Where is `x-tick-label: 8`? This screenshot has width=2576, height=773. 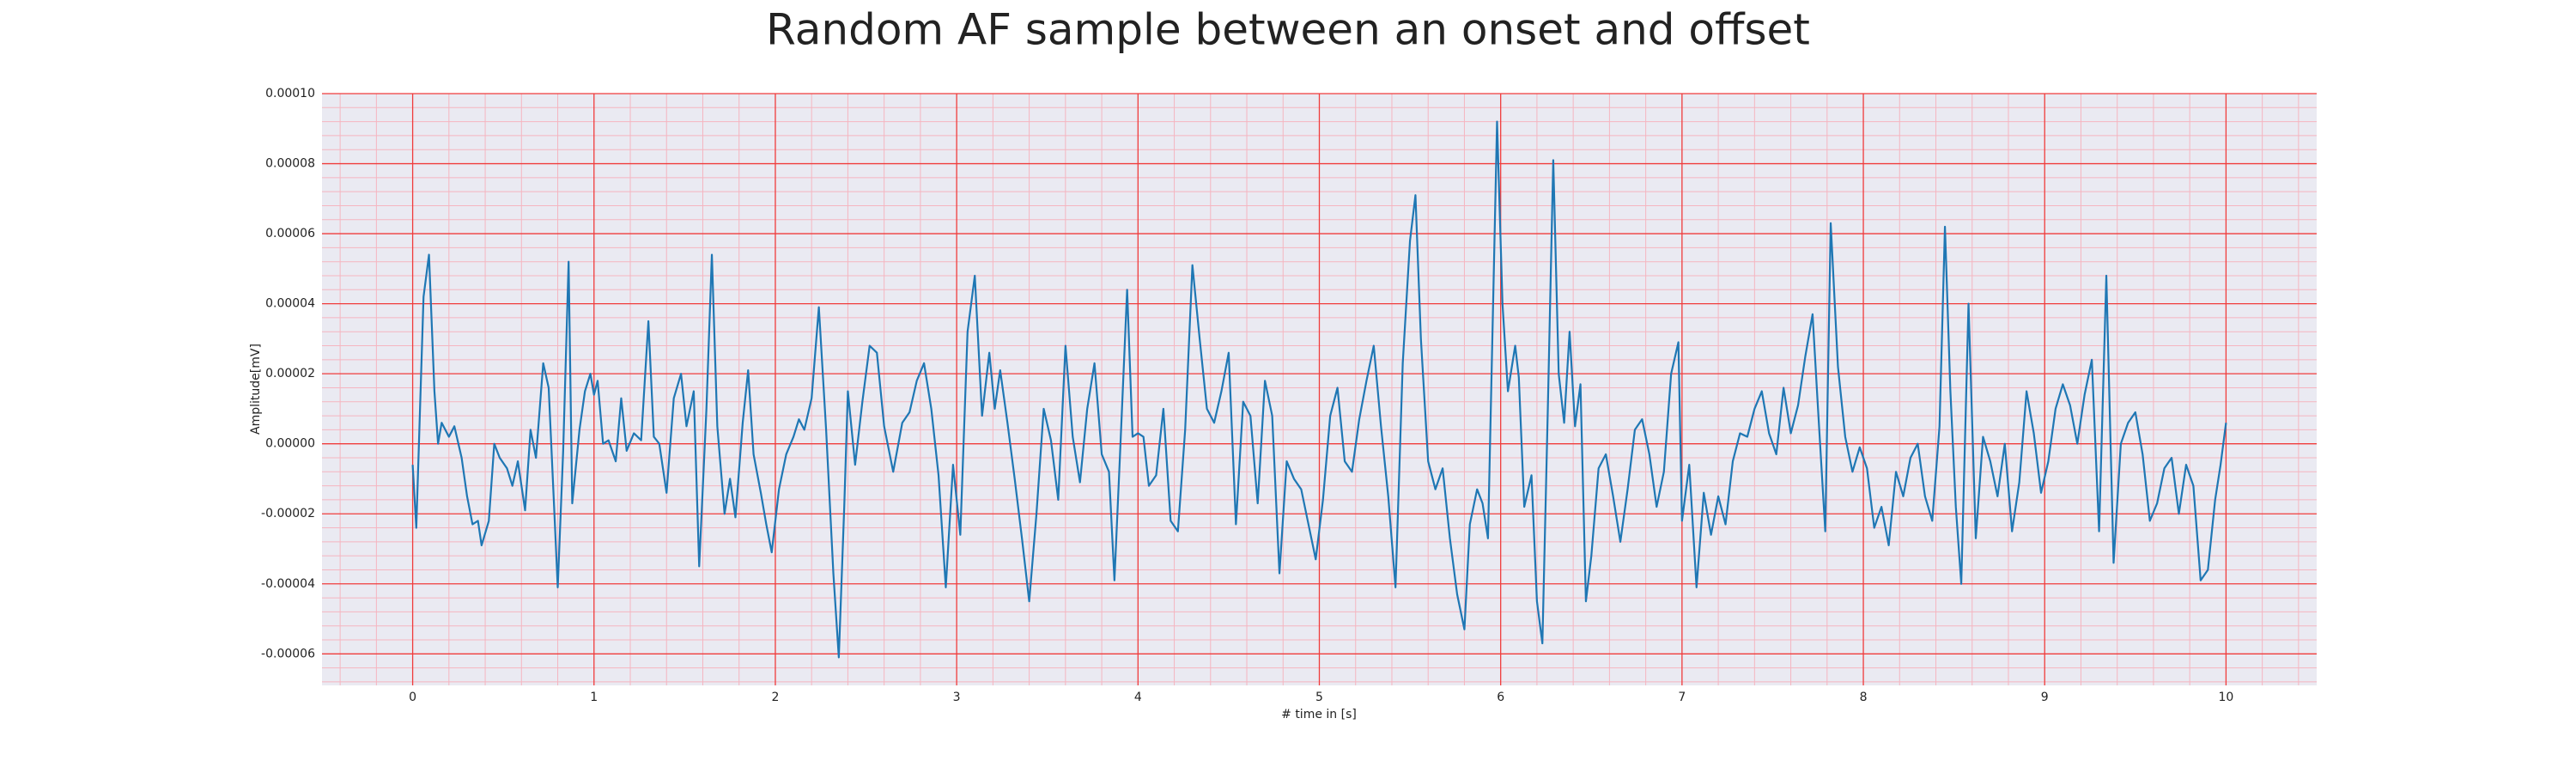
x-tick-label: 8 is located at coordinates (1864, 697).